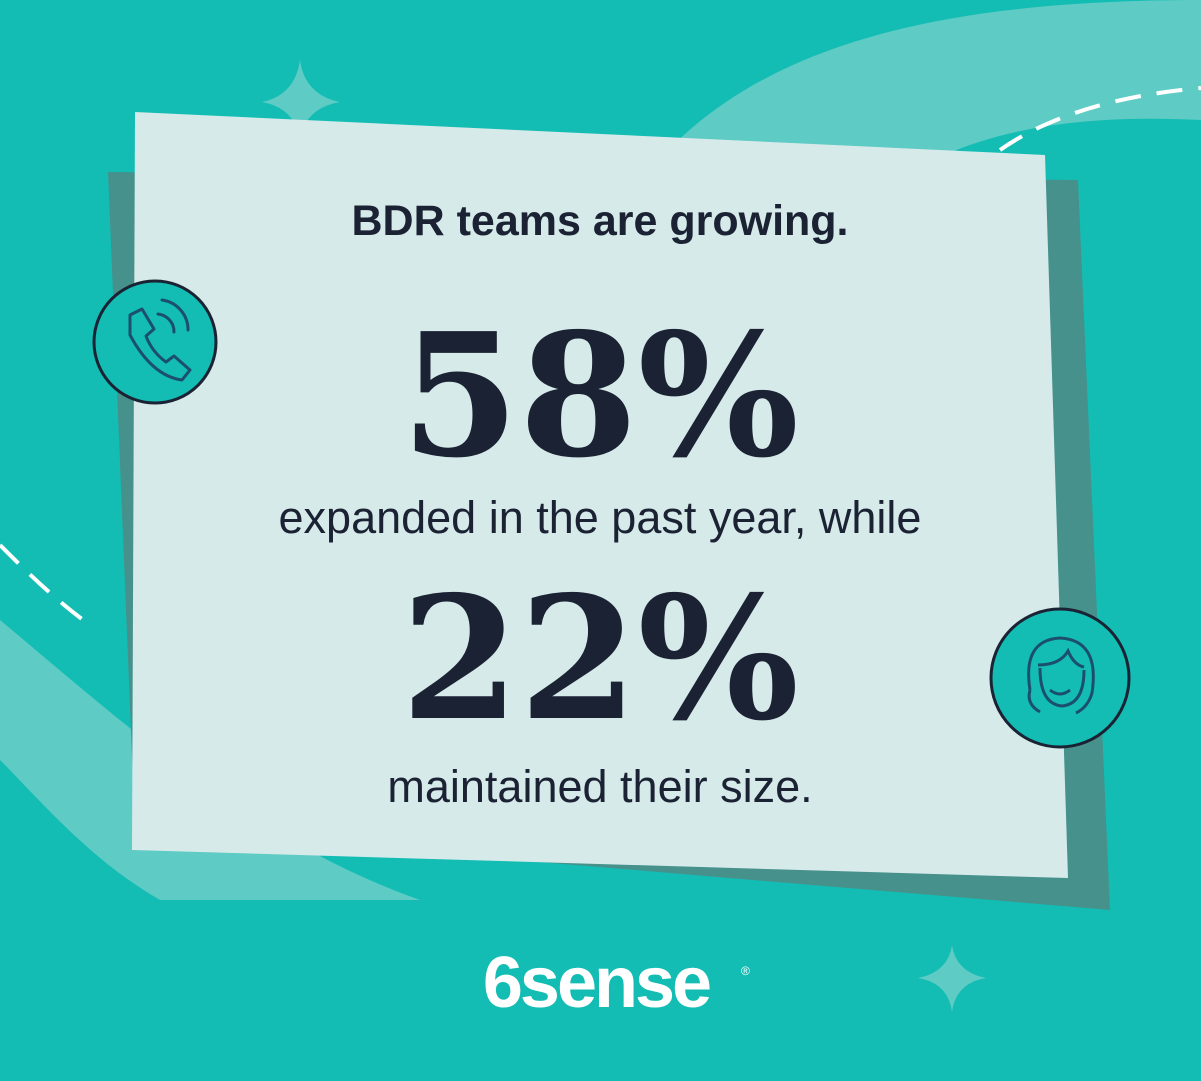 This screenshot has height=1081, width=1201. I want to click on dashed-arc-top, so click(1099, 119).